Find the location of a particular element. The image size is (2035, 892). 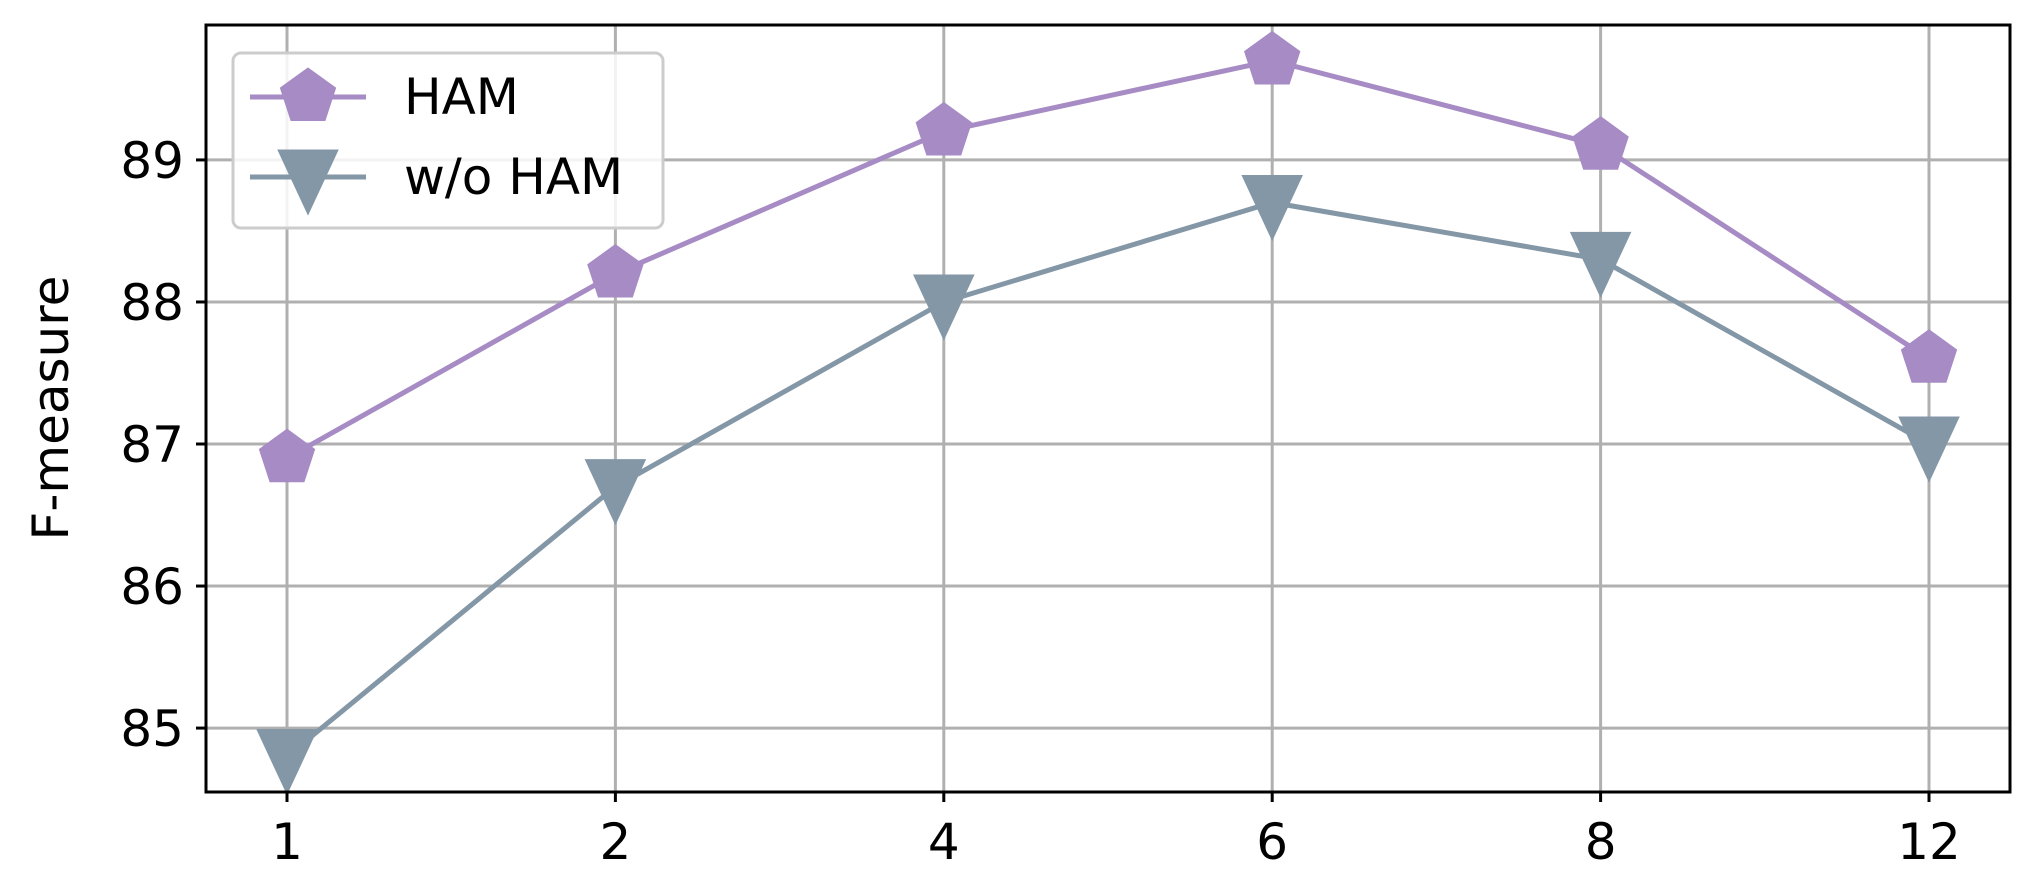

y-tick-label: 87 is located at coordinates (152, 445).